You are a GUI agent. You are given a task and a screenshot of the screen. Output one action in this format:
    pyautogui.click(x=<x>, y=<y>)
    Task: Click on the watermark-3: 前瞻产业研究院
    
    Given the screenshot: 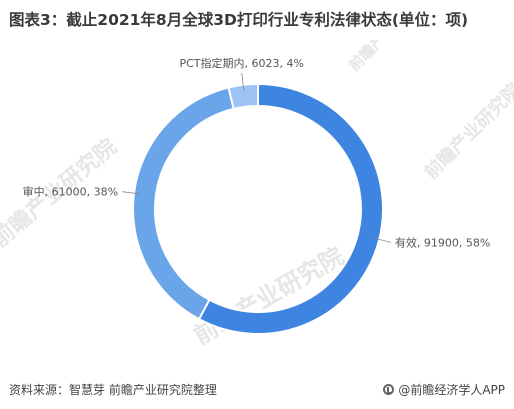 What is the action you would take?
    pyautogui.click(x=388, y=57)
    